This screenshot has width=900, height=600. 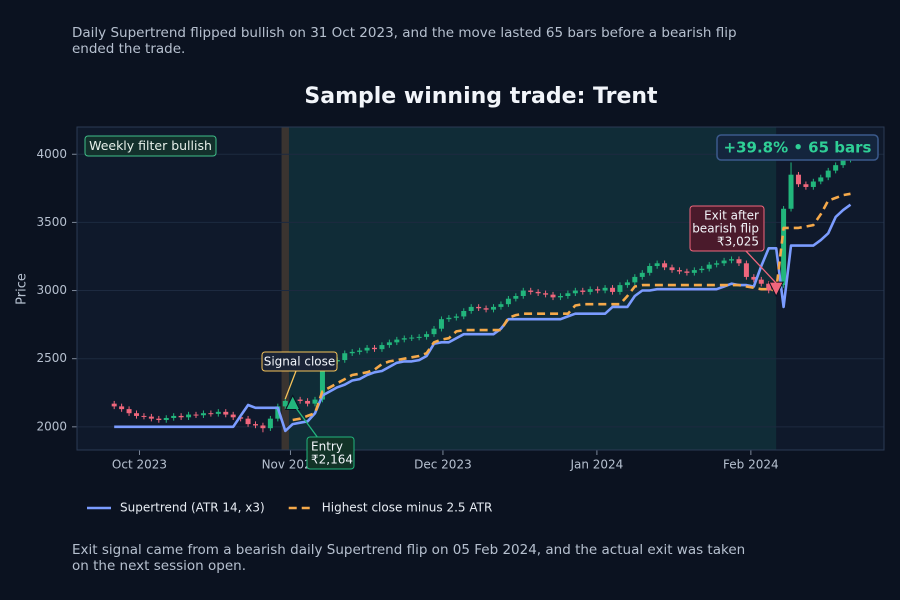 I want to click on x-tick-label: Oct 2023, so click(x=139, y=465).